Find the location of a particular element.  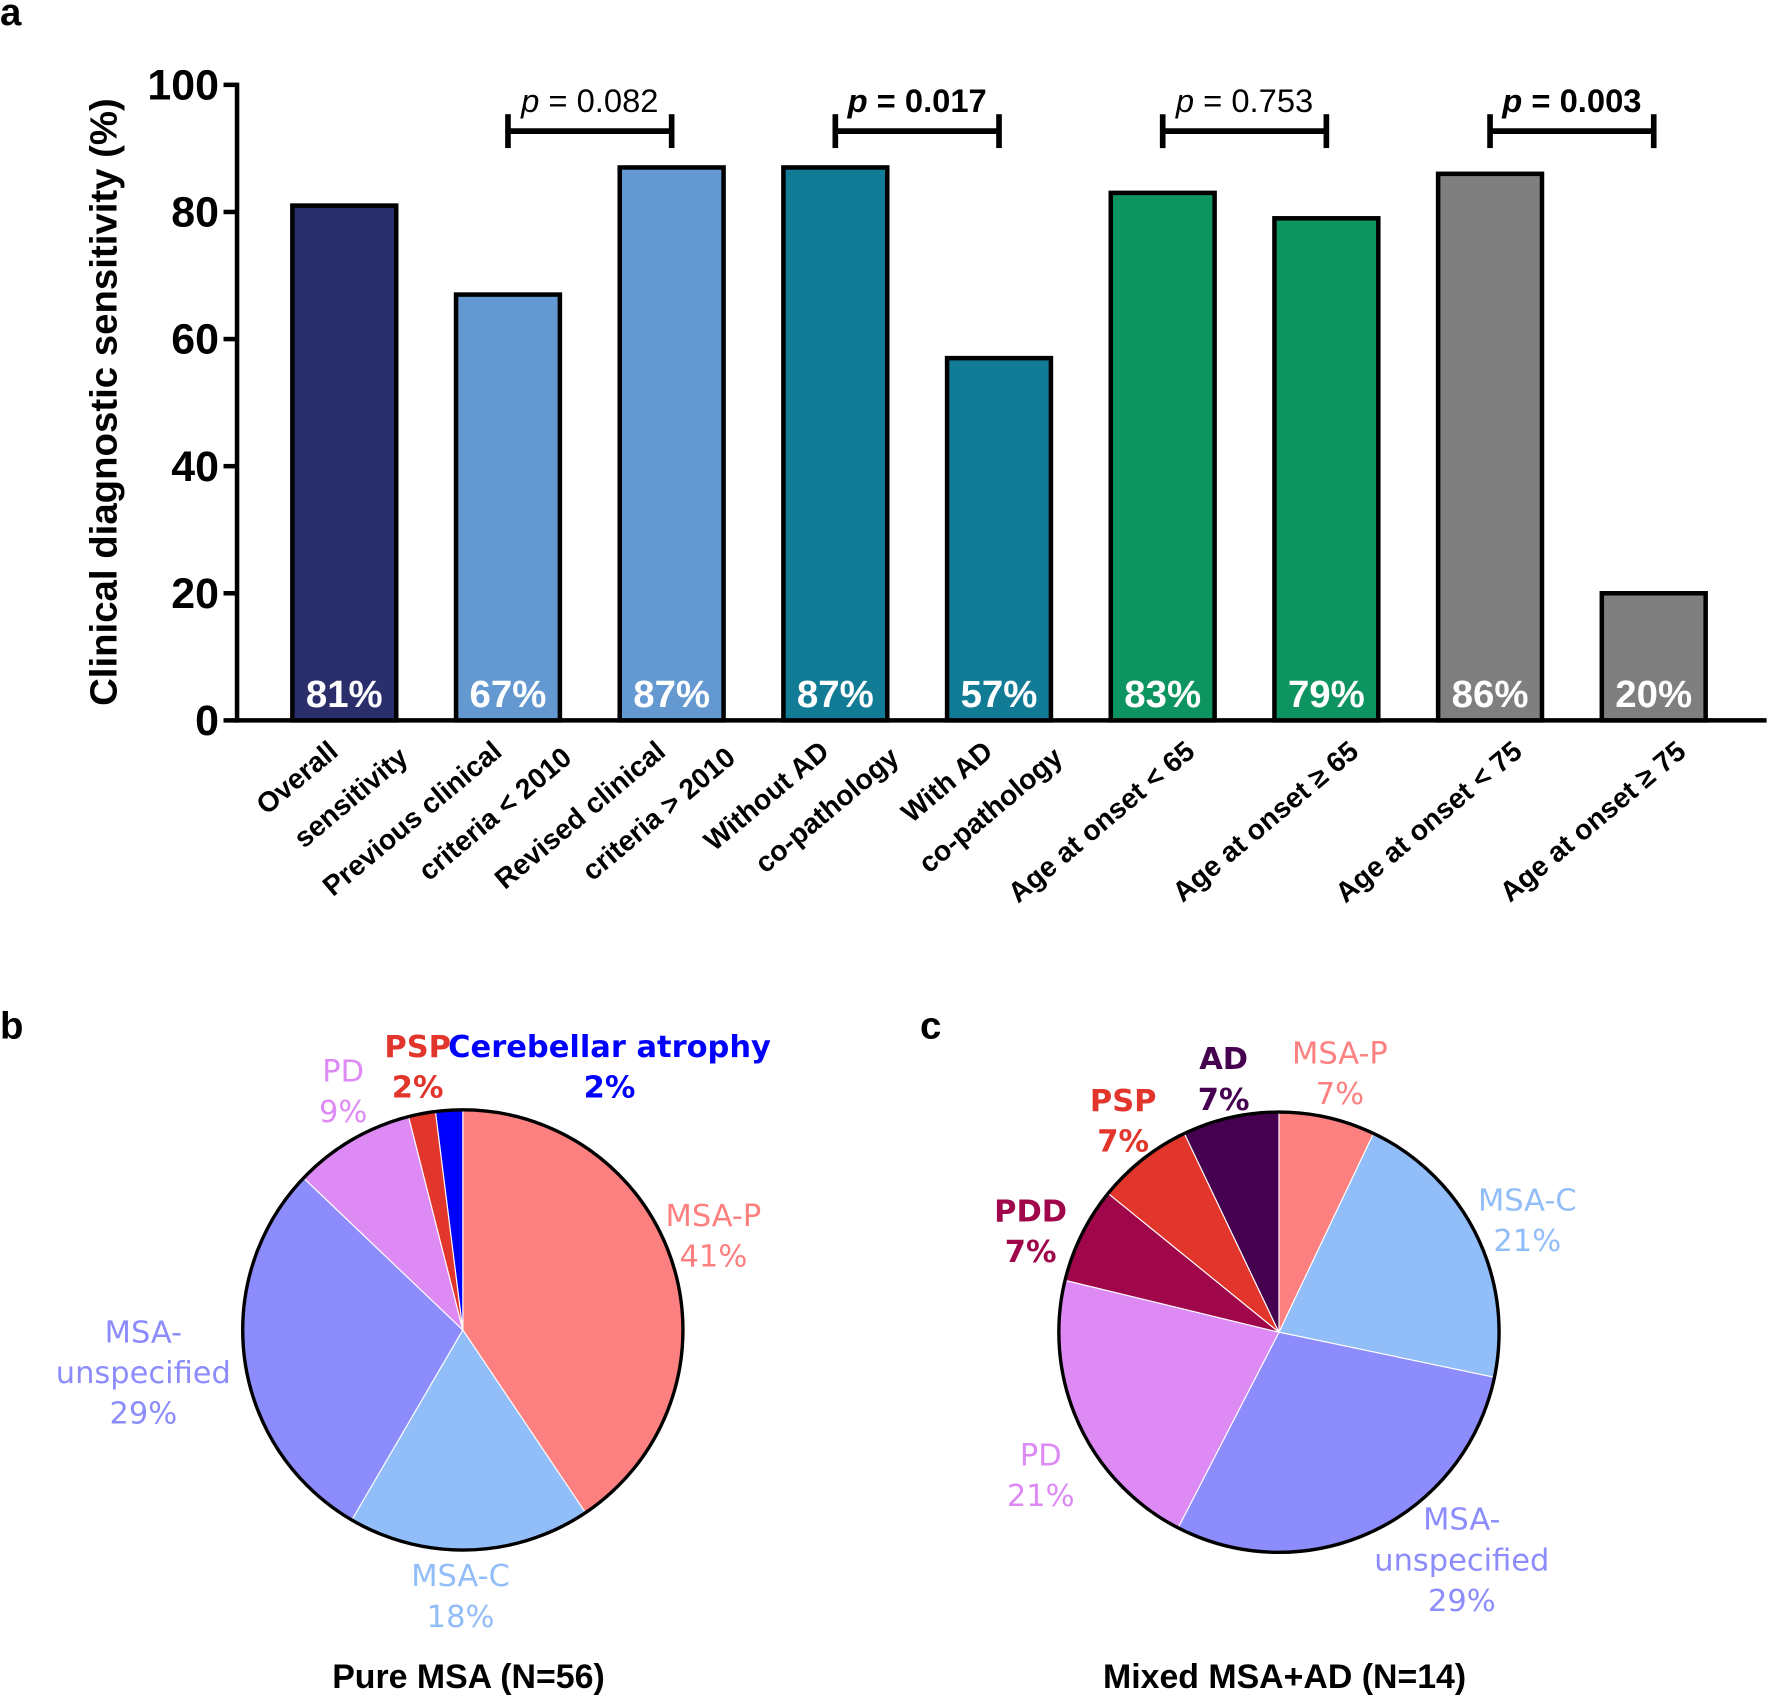

pie-label: PDD 7% is located at coordinates (1030, 1233).